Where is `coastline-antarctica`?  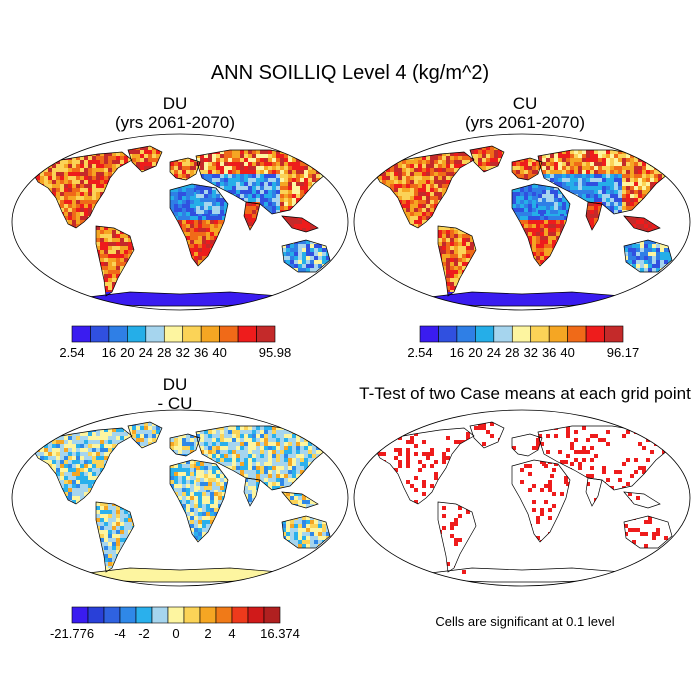 coastline-antarctica is located at coordinates (521, 575).